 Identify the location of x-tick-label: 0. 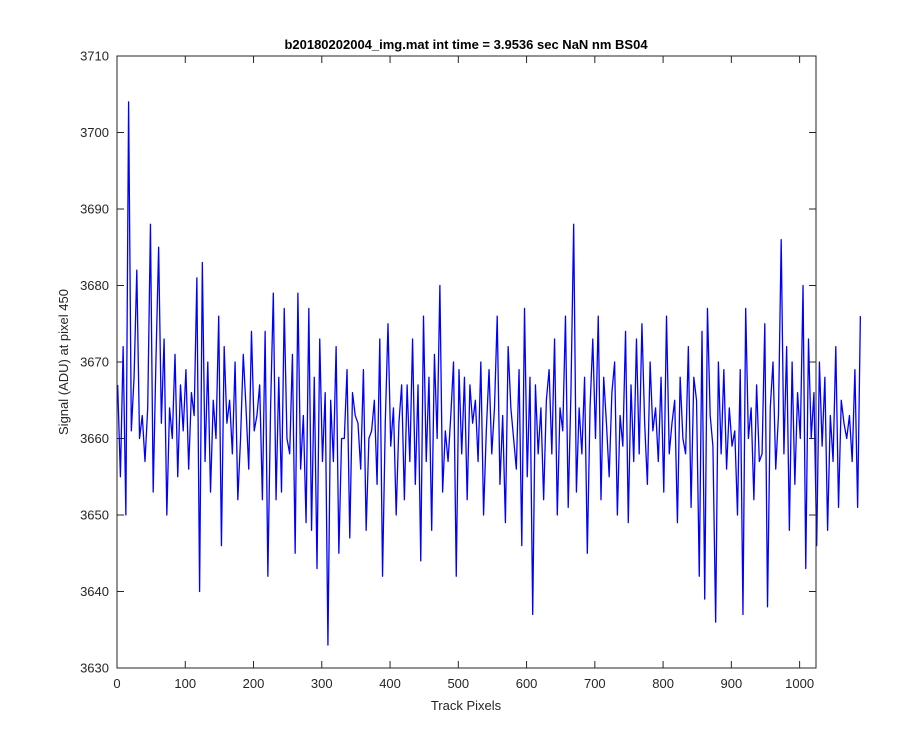
(116, 683).